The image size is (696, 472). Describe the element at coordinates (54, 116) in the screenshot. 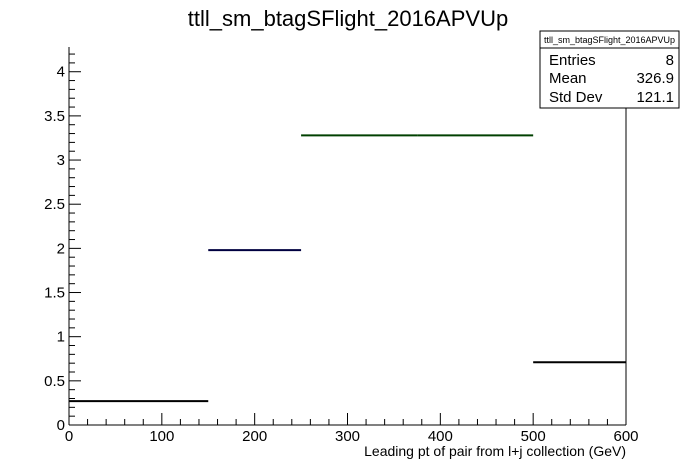

I see `y-tick-label: 3.5` at that location.